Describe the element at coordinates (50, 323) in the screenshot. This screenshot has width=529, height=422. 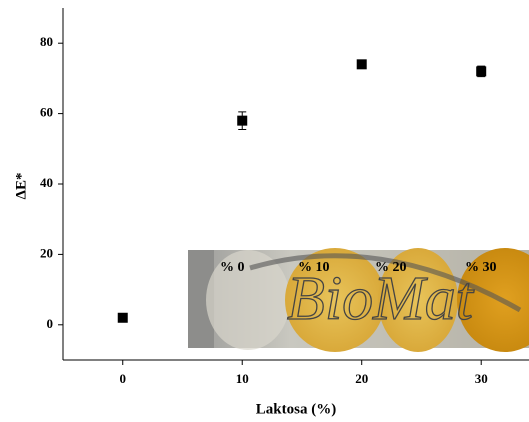
I see `y-tick-label: 0` at that location.